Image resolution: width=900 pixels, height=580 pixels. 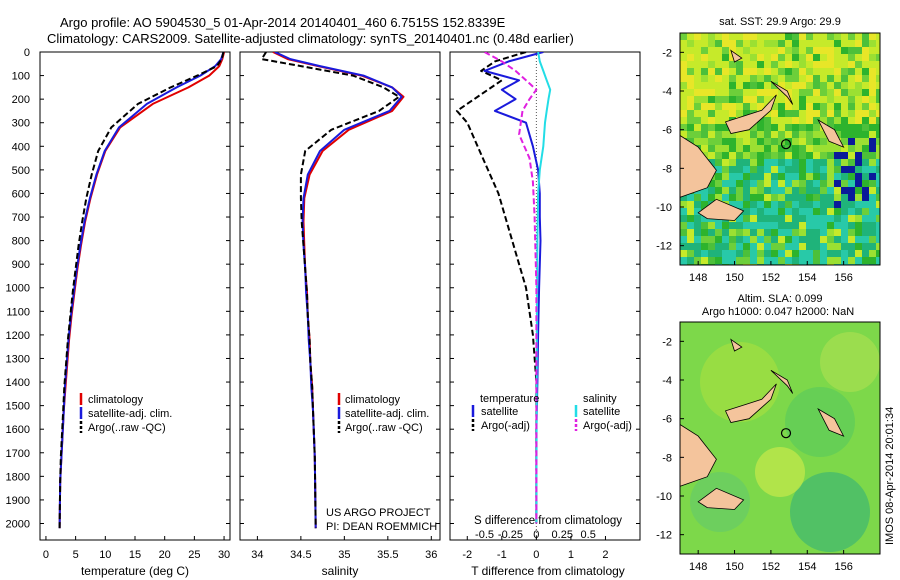 I want to click on difference-plot, so click(x=503, y=296).